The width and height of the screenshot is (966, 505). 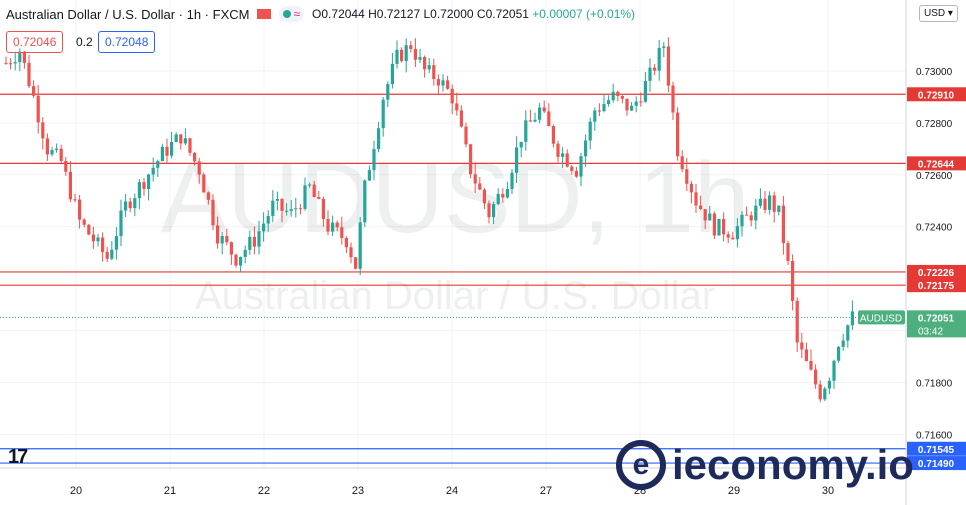 I want to click on currency-selector: USD ▾, so click(x=938, y=13).